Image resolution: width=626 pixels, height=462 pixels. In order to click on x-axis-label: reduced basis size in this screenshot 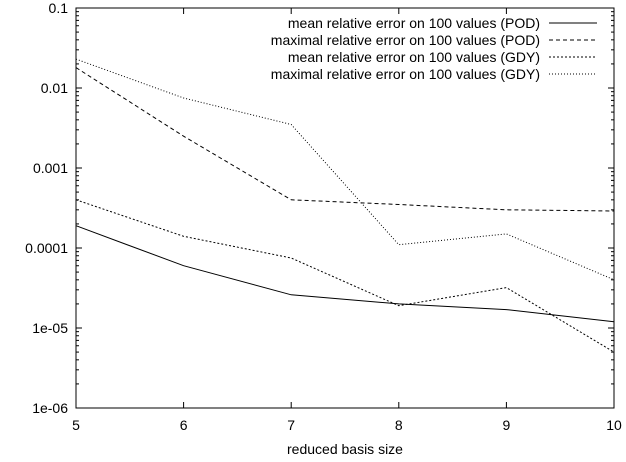, I will do `click(345, 449)`.